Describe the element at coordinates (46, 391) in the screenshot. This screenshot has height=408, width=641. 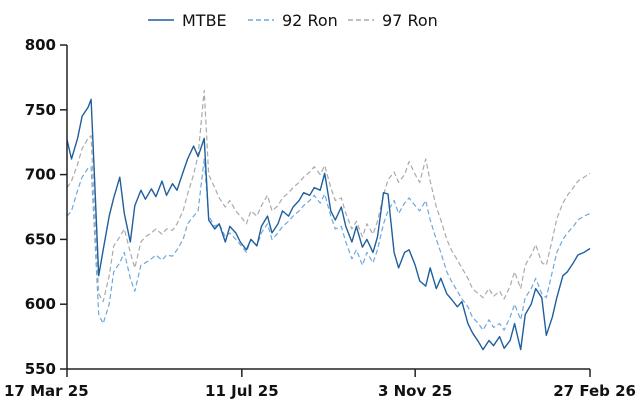
I see `x-tick-label: 17 Mar 25` at that location.